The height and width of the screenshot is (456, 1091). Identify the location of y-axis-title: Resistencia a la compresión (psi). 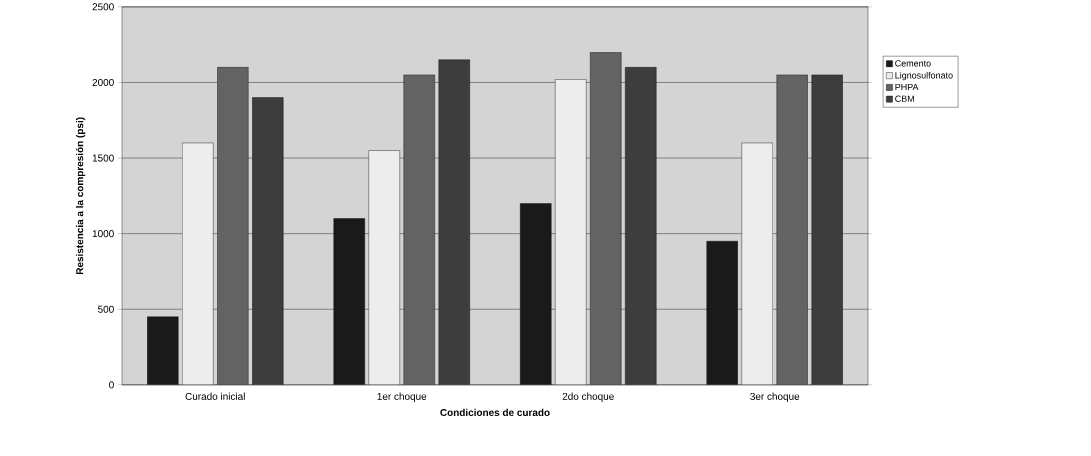
(80, 196).